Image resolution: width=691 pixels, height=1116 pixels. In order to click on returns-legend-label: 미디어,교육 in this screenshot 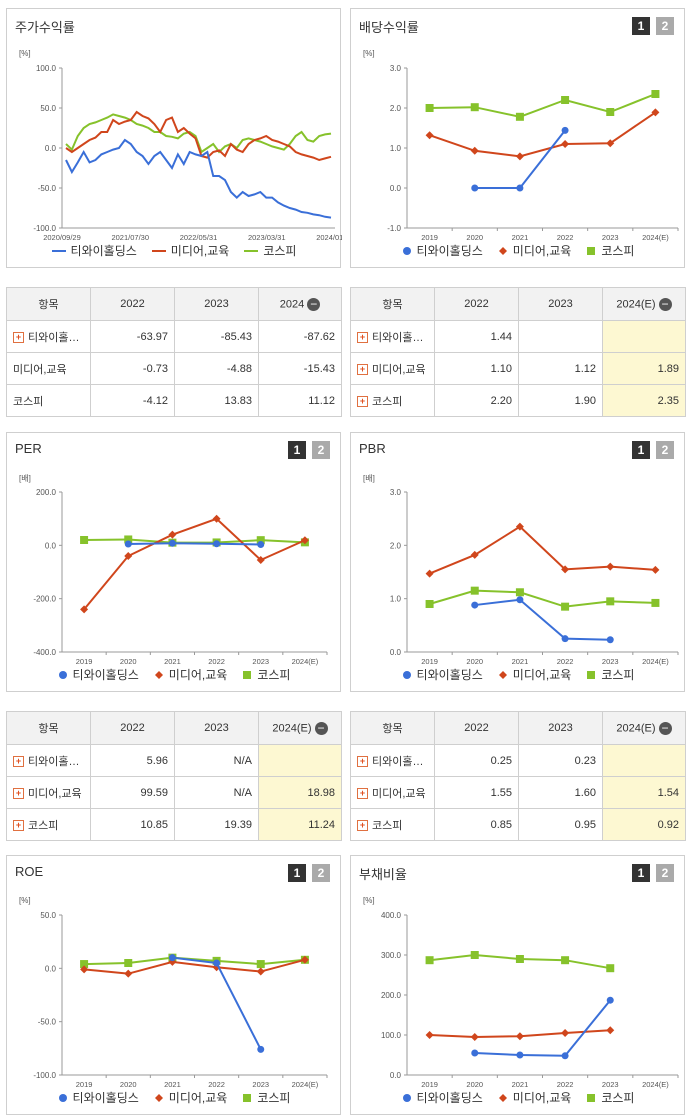, I will do `click(200, 251)`.